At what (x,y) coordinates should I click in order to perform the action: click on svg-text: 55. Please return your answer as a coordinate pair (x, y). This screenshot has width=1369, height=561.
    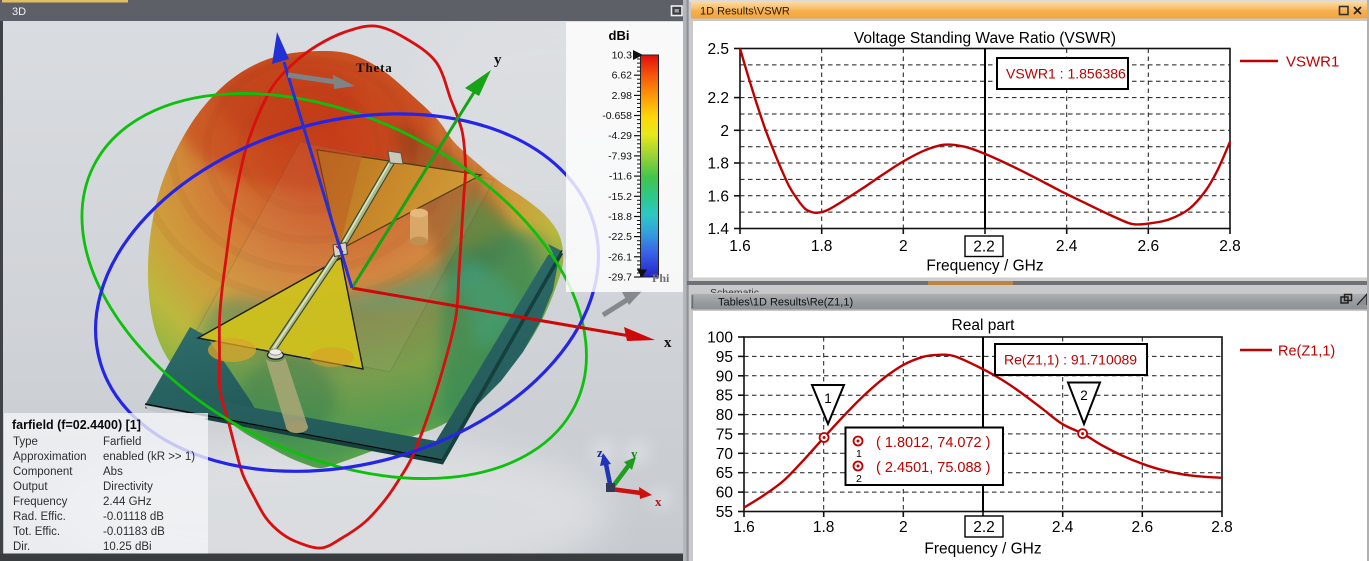
    Looking at the image, I should click on (724, 512).